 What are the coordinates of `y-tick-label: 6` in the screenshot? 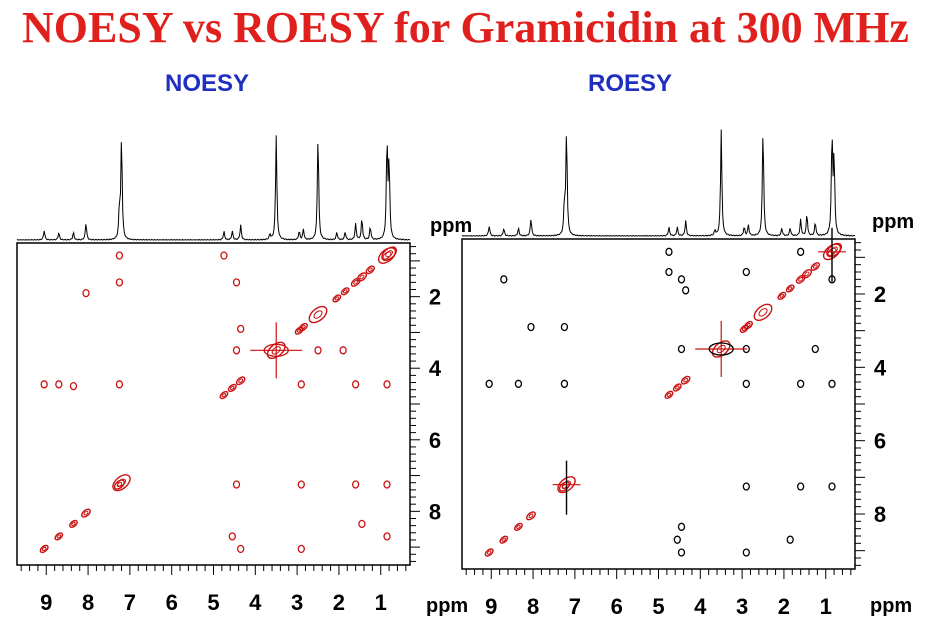 It's located at (435, 440).